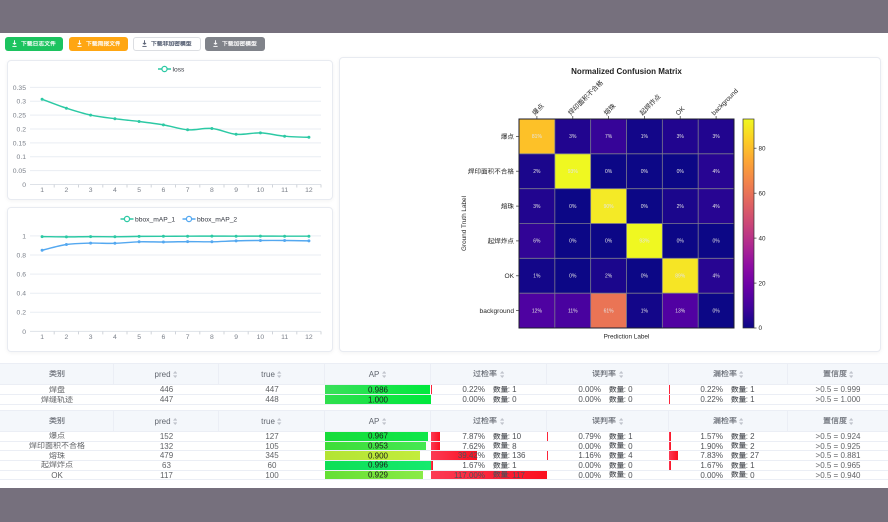 The width and height of the screenshot is (888, 522). I want to click on svg-text: 0.05, so click(19, 171).